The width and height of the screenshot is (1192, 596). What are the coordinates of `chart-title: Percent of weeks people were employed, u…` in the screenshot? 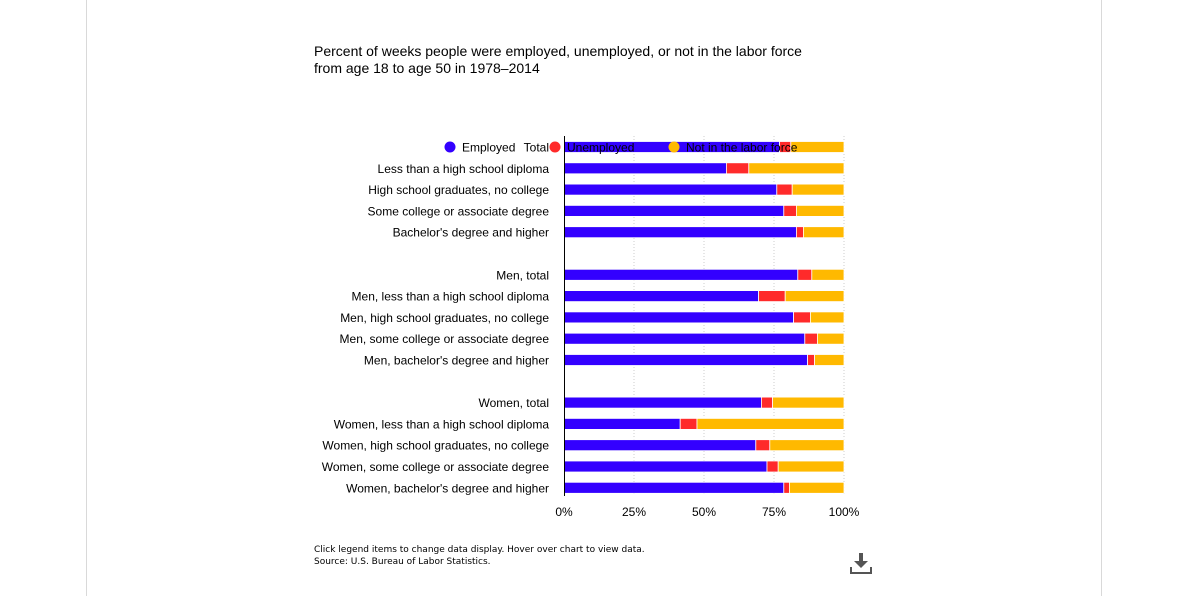 It's located at (594, 60).